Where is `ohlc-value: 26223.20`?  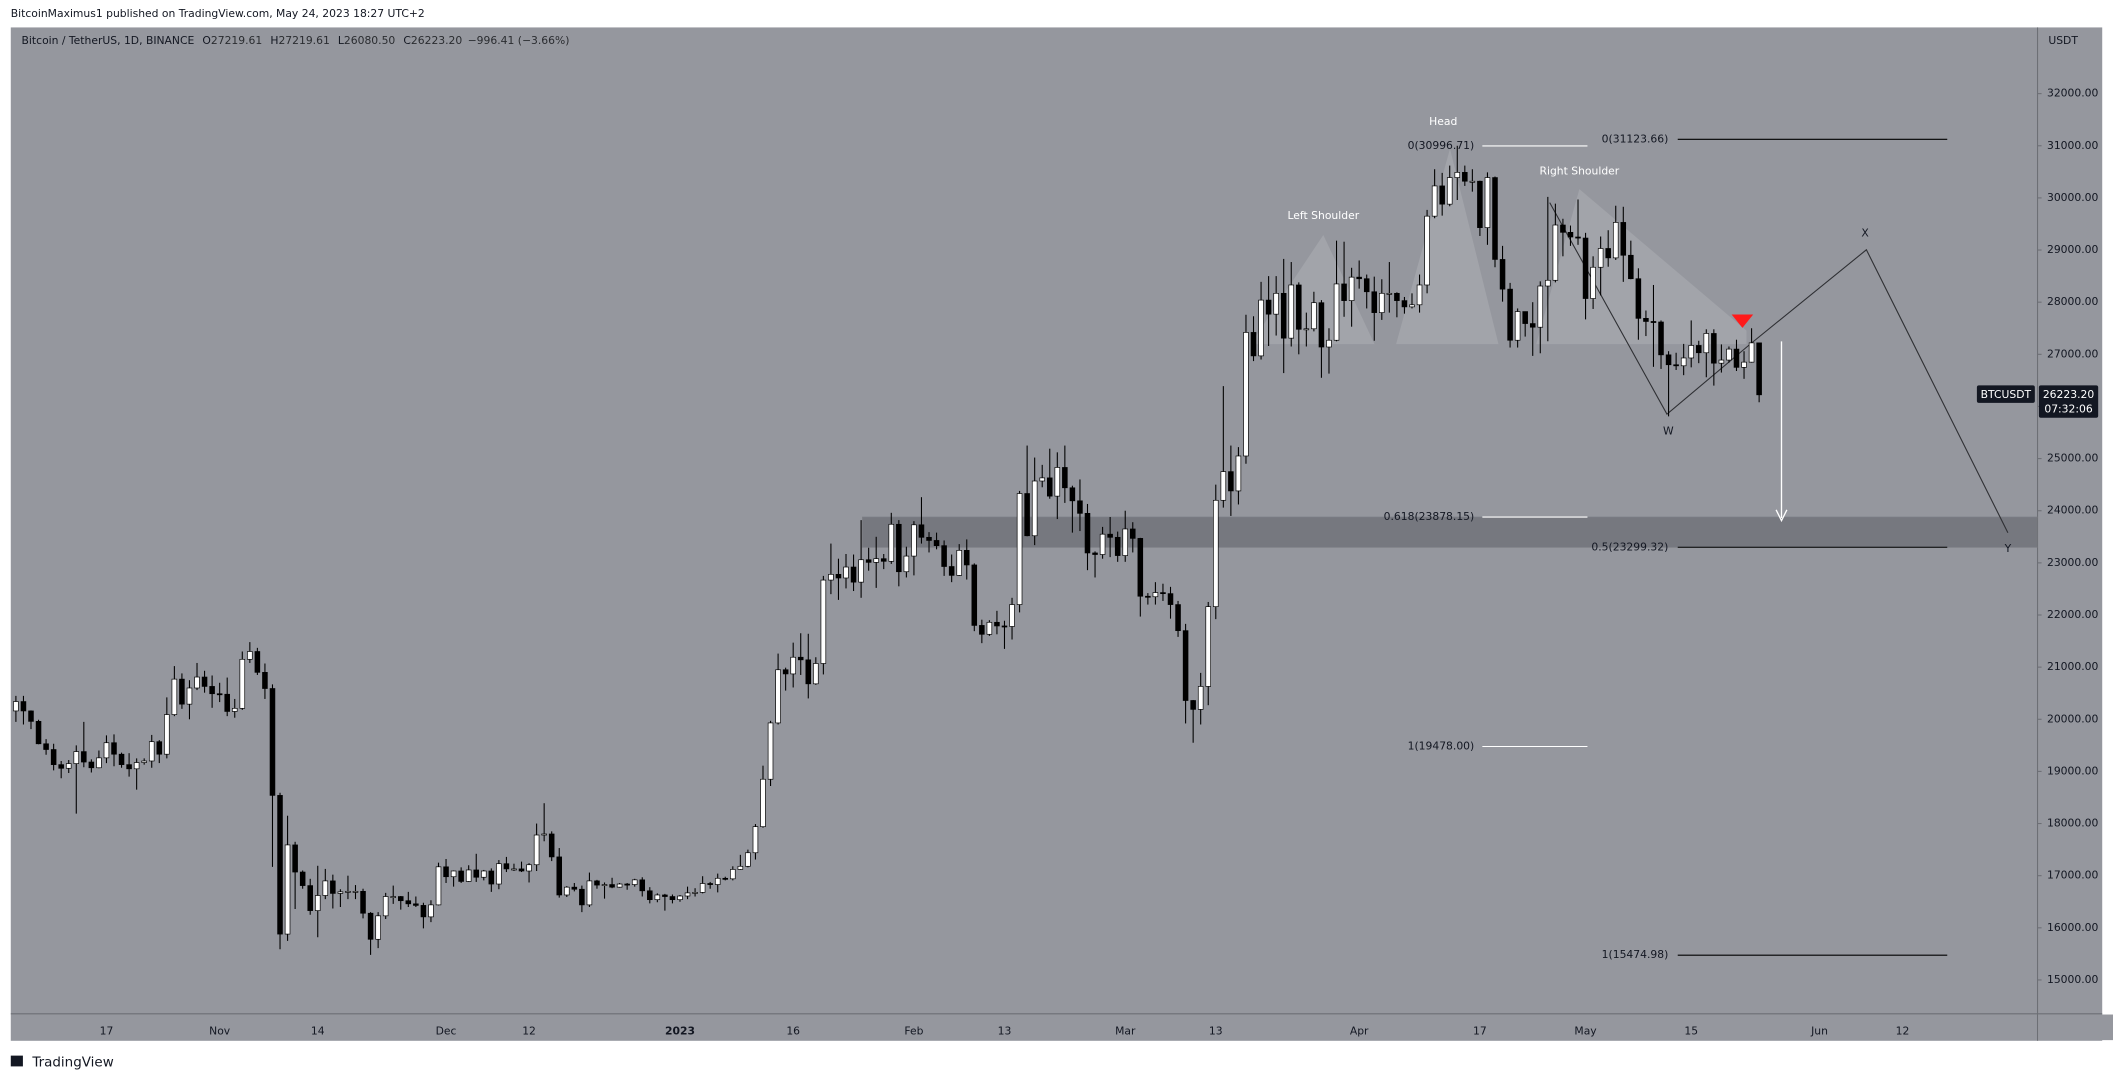 ohlc-value: 26223.20 is located at coordinates (437, 40).